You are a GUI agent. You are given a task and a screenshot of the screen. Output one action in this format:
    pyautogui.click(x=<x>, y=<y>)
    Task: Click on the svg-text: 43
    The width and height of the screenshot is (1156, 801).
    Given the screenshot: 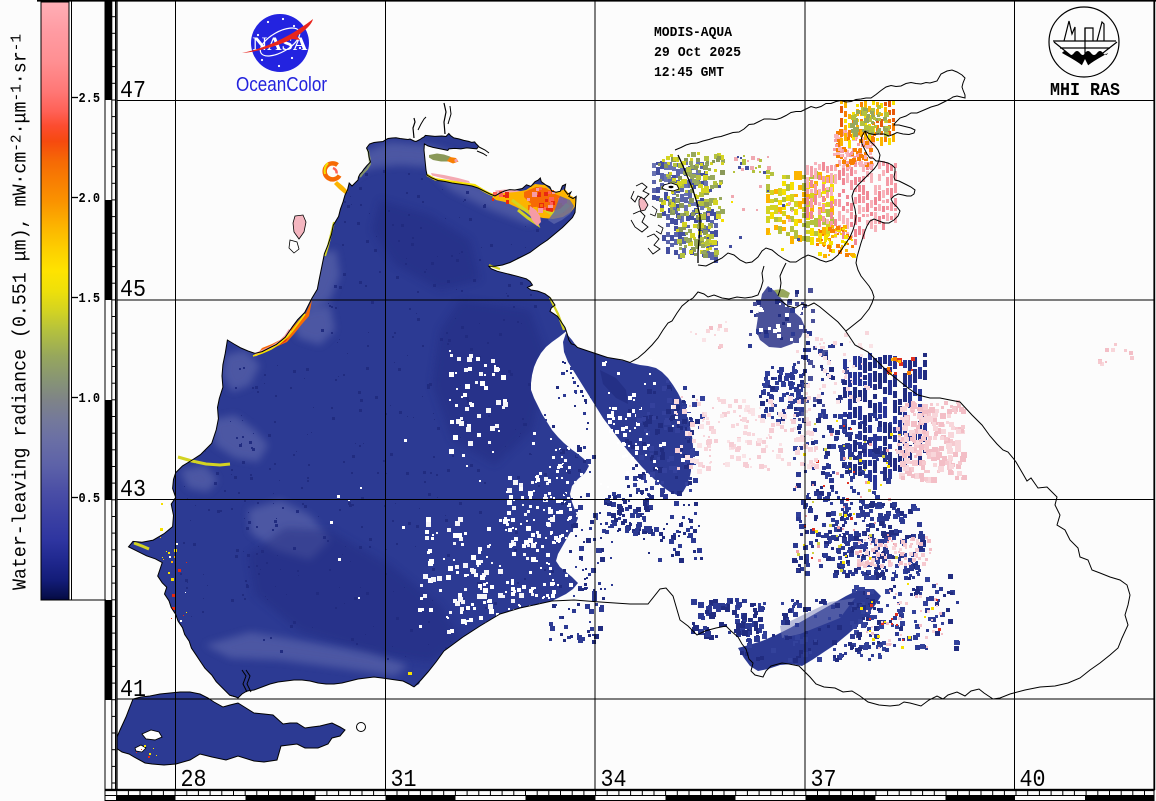 What is the action you would take?
    pyautogui.click(x=133, y=490)
    